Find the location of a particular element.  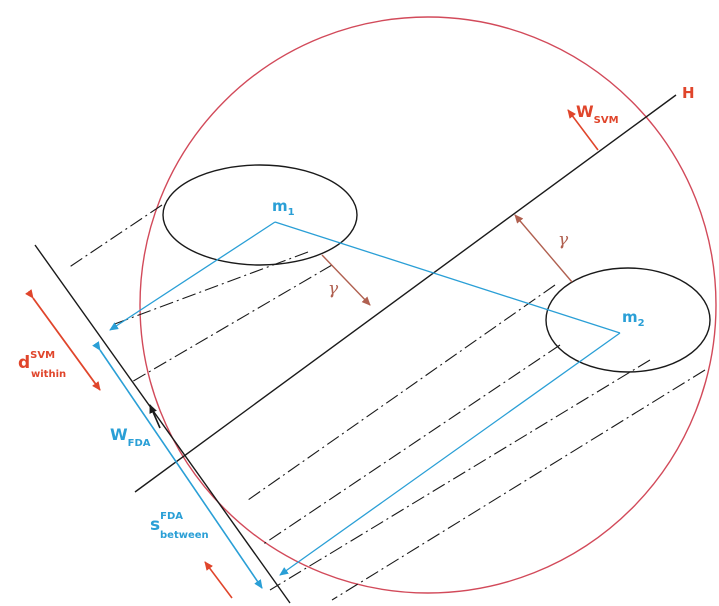

d-within-sub: within is located at coordinates (48, 374).